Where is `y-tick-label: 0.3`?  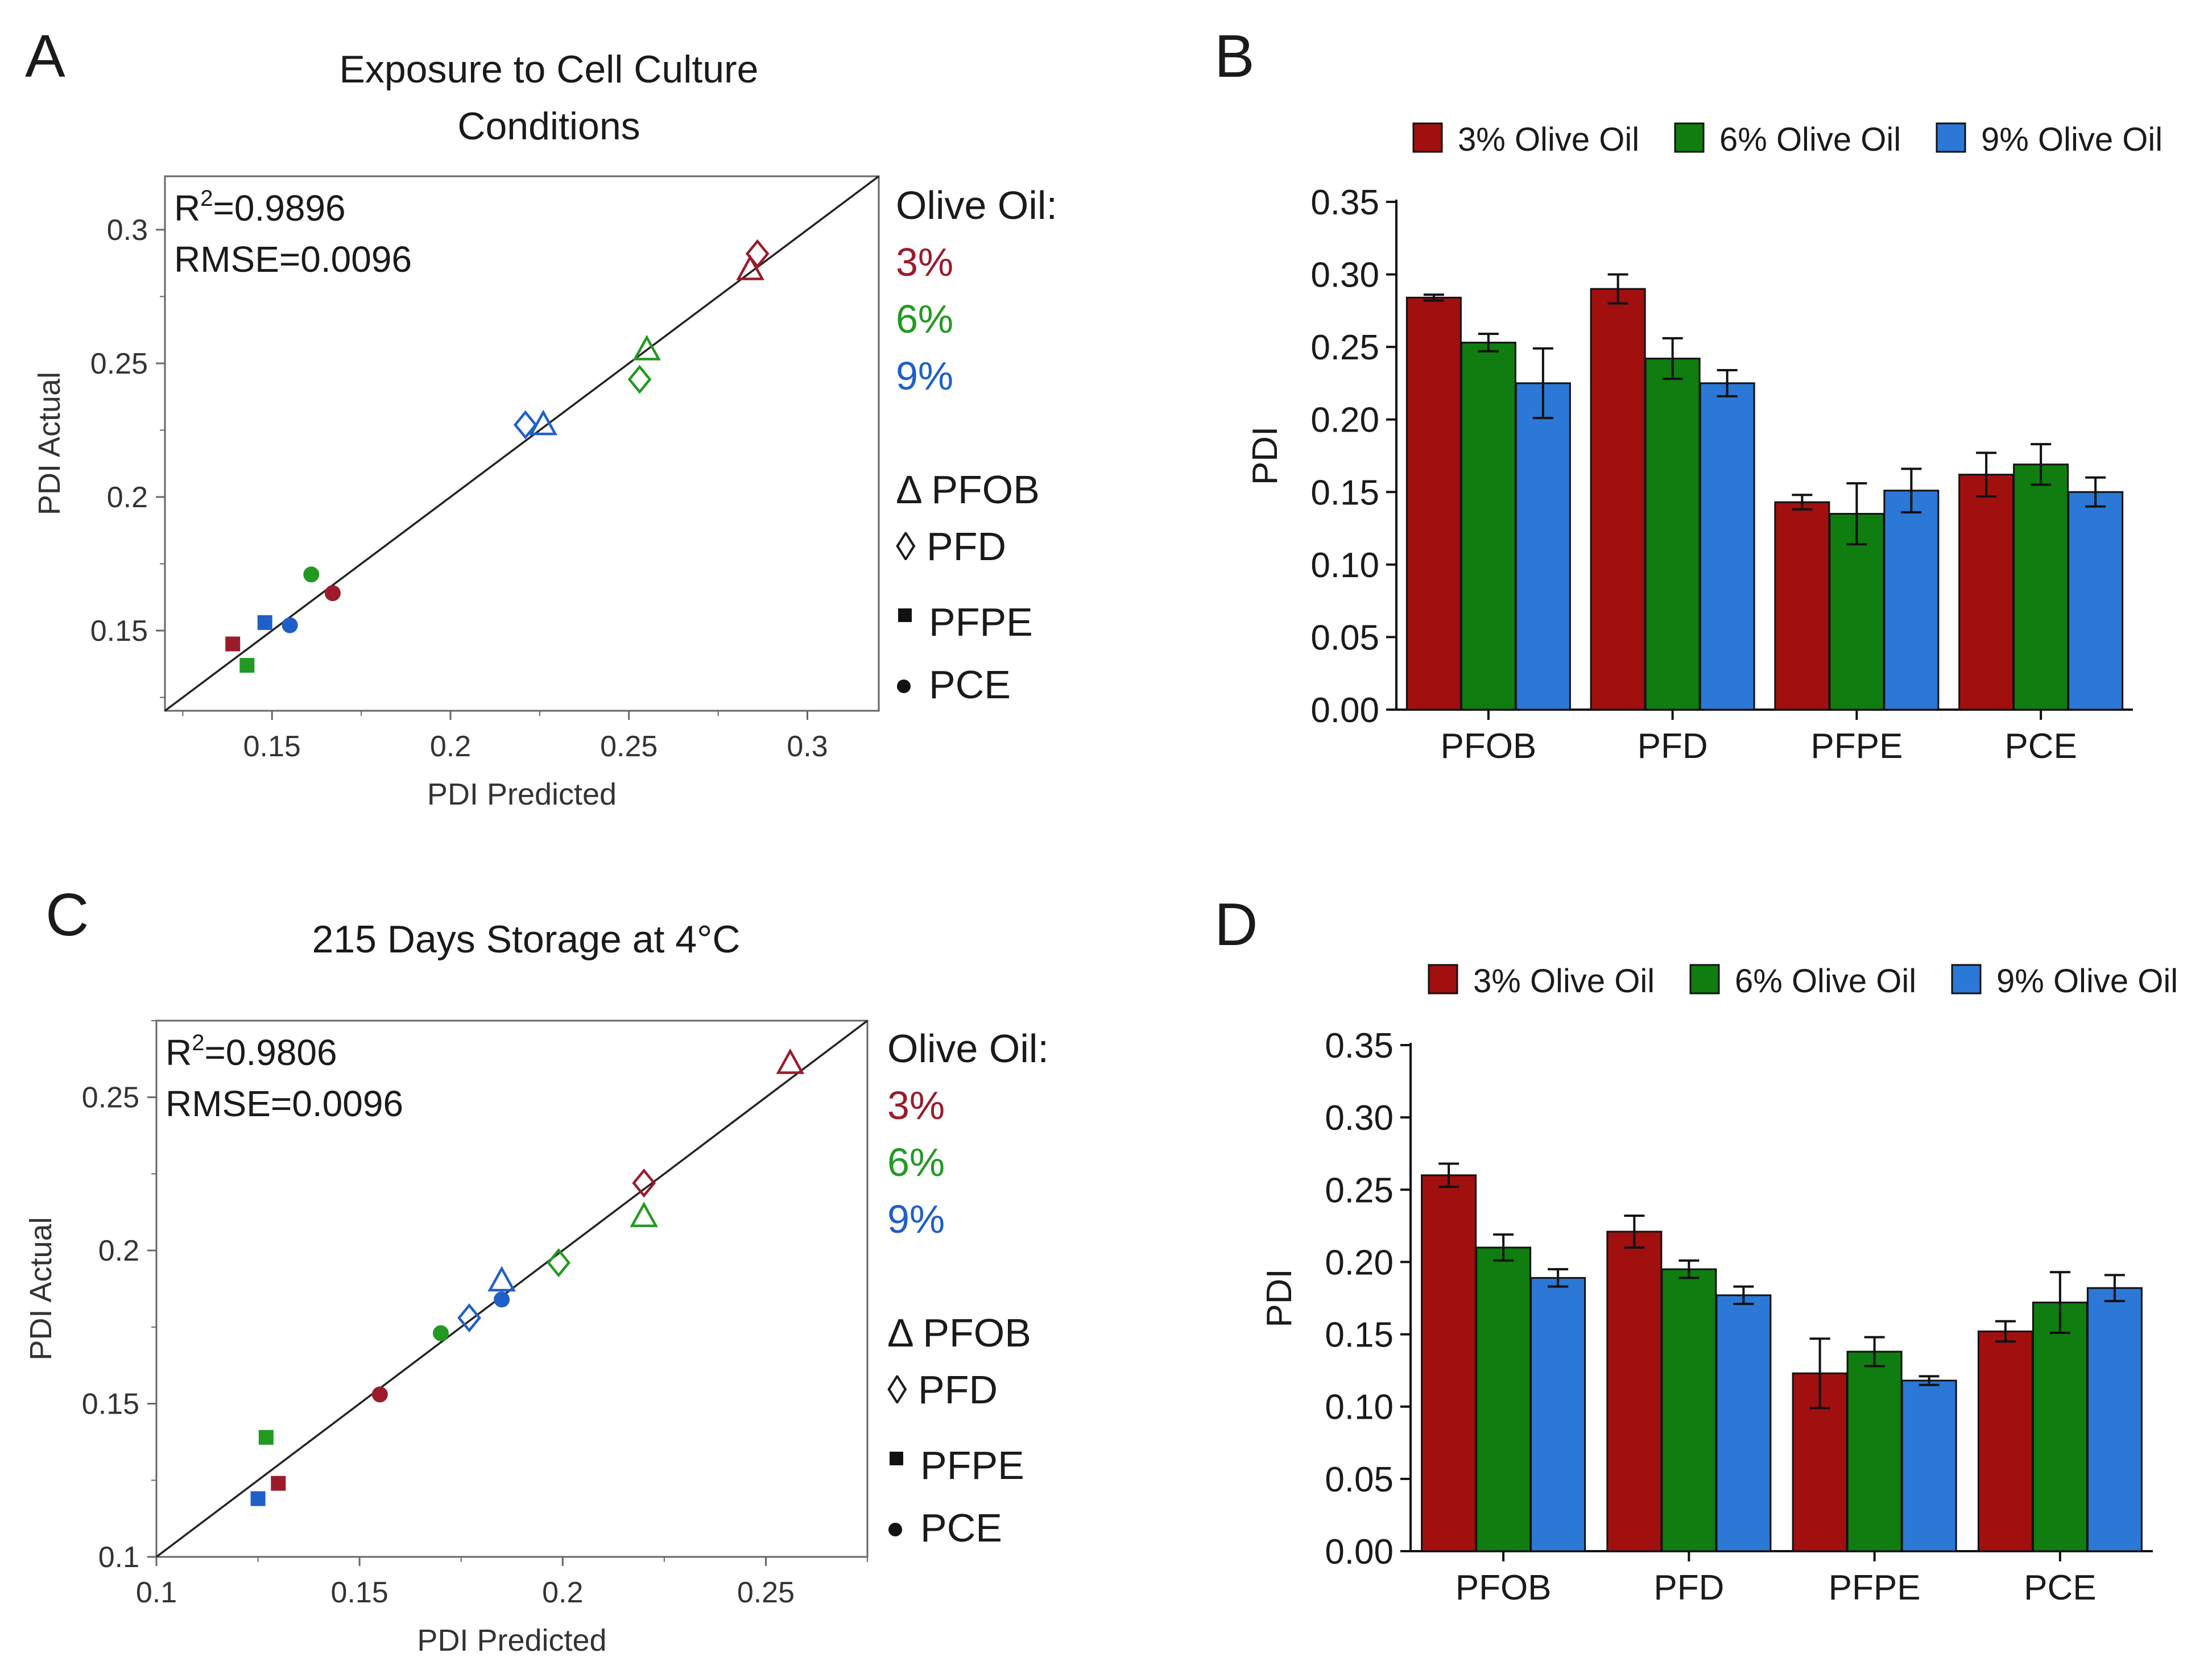 y-tick-label: 0.3 is located at coordinates (127, 230).